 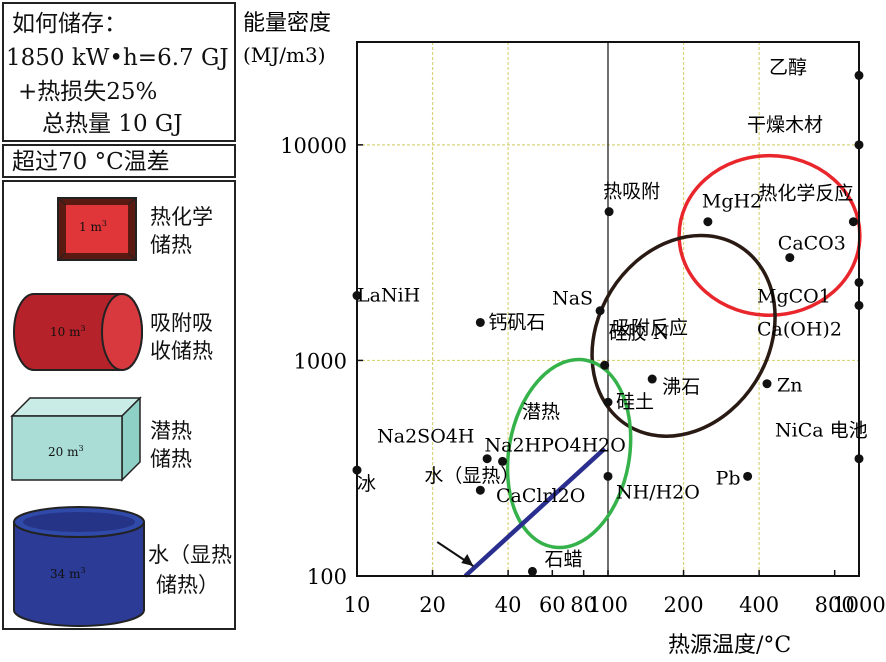 I want to click on temperature-note-box: 超过70 °C温差, so click(x=119, y=161).